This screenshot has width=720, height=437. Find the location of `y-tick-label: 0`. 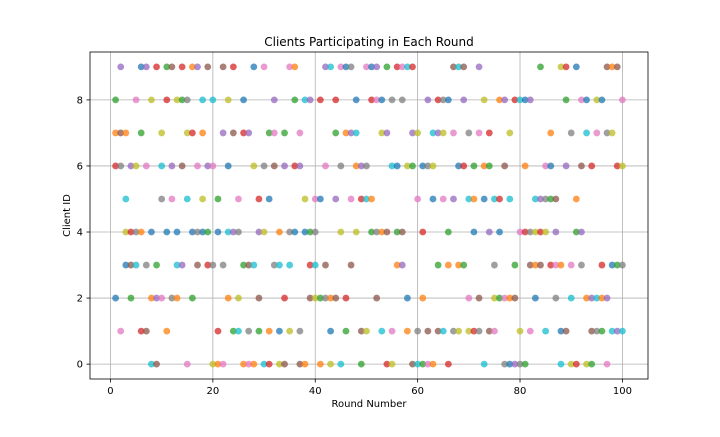

y-tick-label: 0 is located at coordinates (80, 365).